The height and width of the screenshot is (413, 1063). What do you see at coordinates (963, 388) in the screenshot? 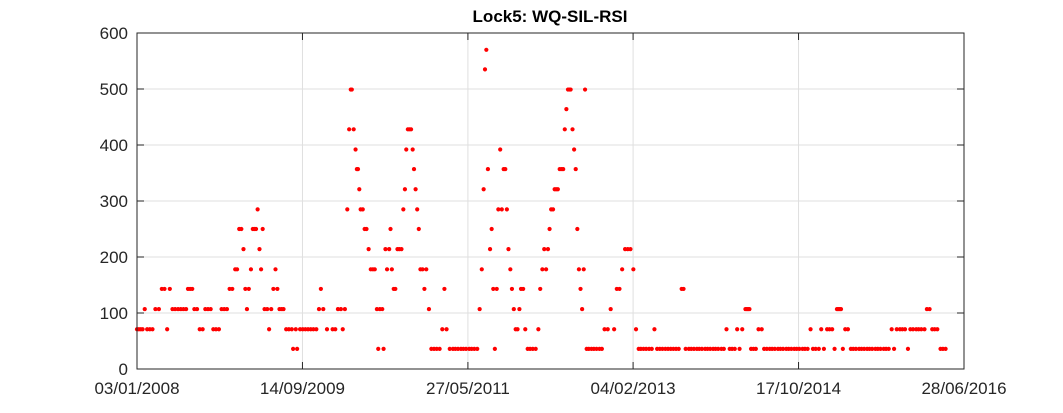
I see `x-tick-label: 28/06/2016` at bounding box center [963, 388].